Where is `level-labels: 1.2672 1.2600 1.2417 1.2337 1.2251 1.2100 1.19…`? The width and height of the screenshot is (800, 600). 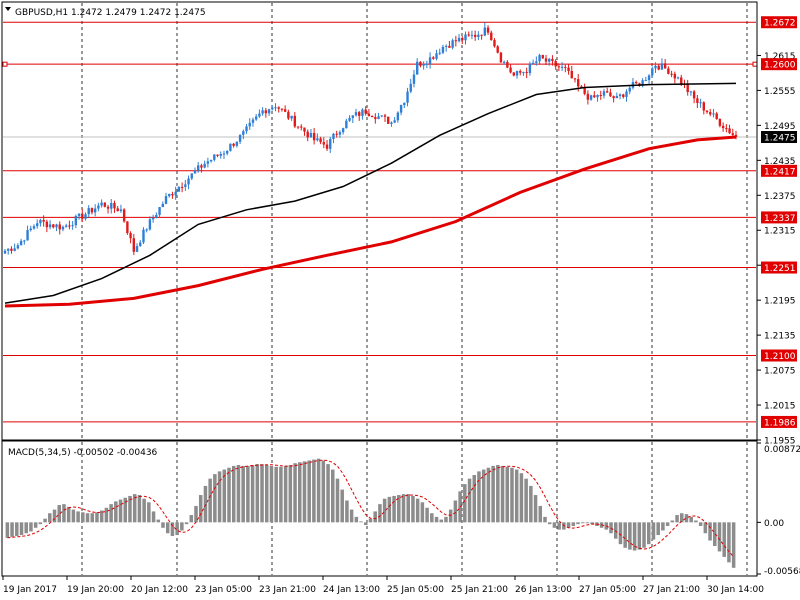 level-labels: 1.2672 1.2600 1.2417 1.2337 1.2251 1.2100 1.19… is located at coordinates (779, 222).